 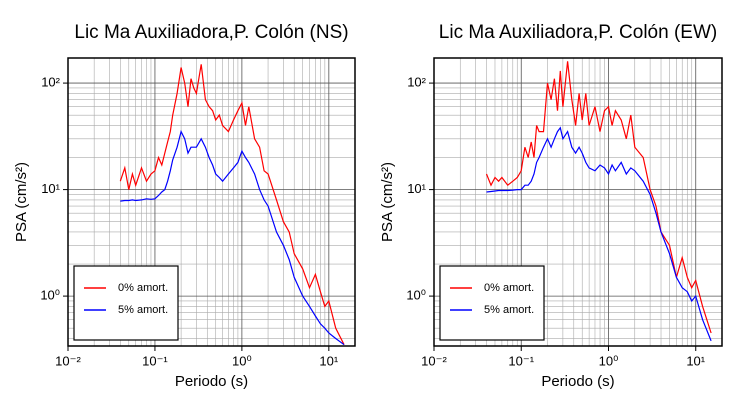 What do you see at coordinates (578, 32) in the screenshot?
I see `chart-title: Lic Ma Auxiliadora,P. Colón (EW)` at bounding box center [578, 32].